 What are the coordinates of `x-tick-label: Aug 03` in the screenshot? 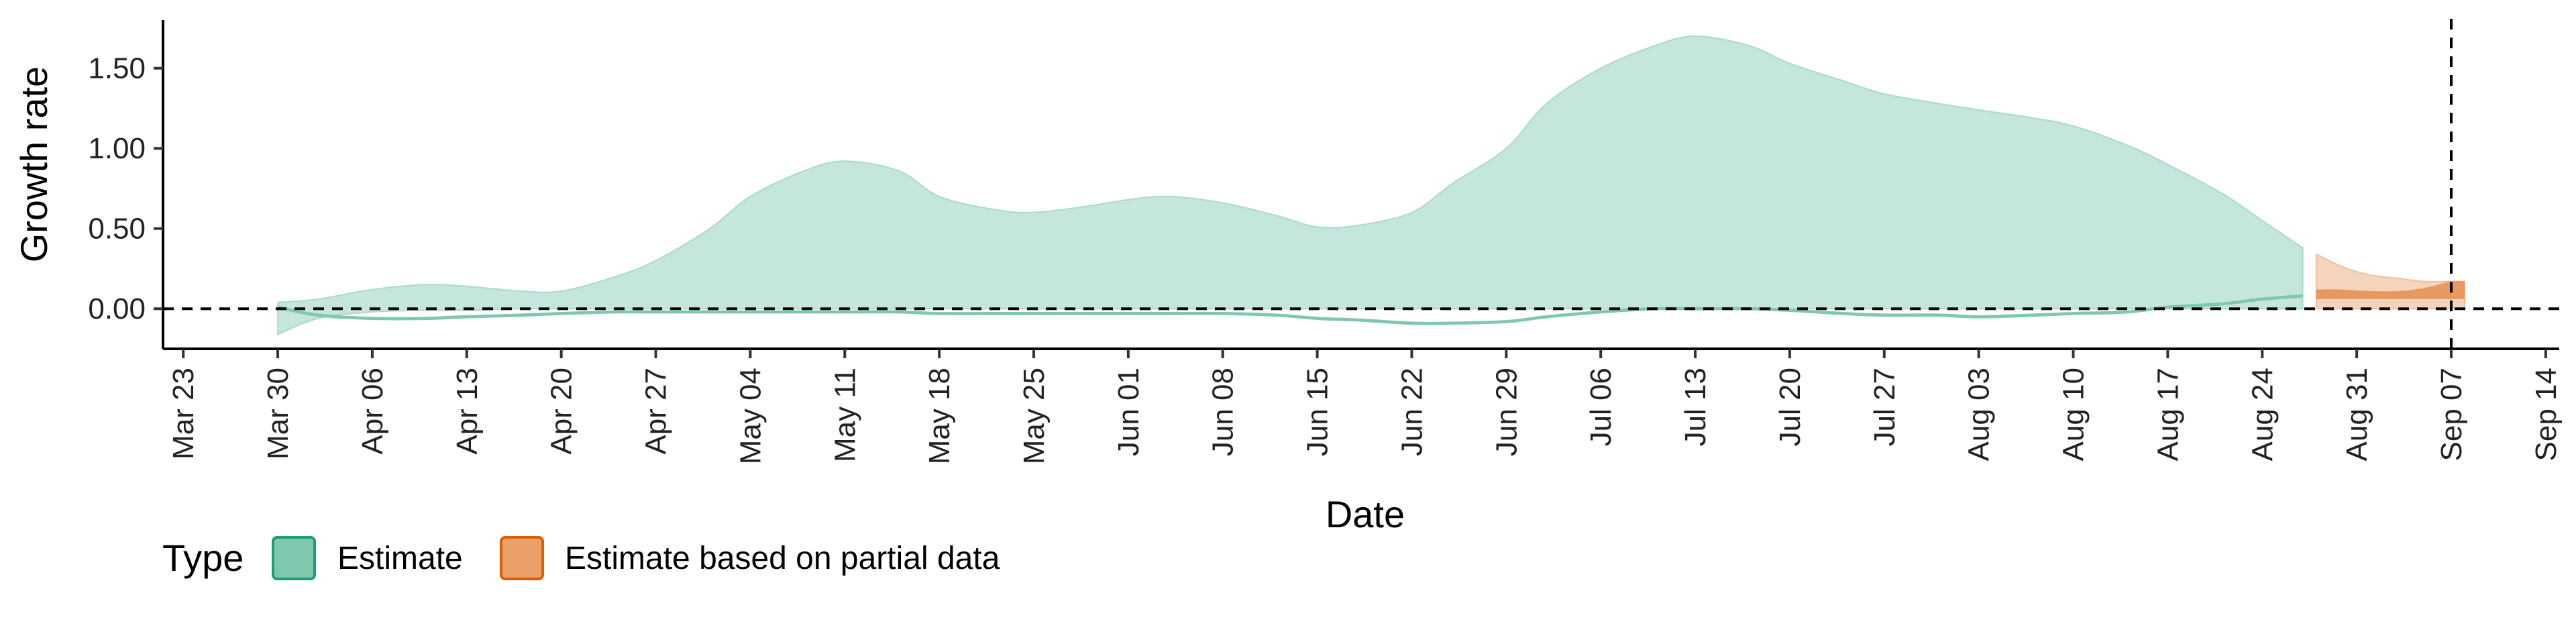 It's located at (1979, 414).